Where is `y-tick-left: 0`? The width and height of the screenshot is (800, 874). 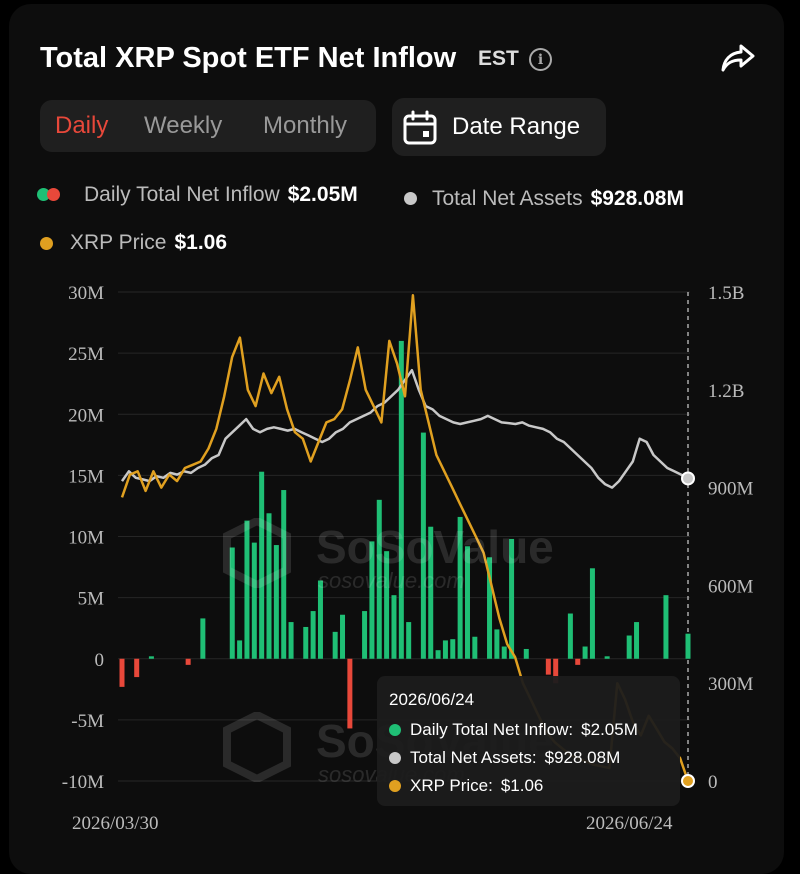 y-tick-left: 0 is located at coordinates (100, 660).